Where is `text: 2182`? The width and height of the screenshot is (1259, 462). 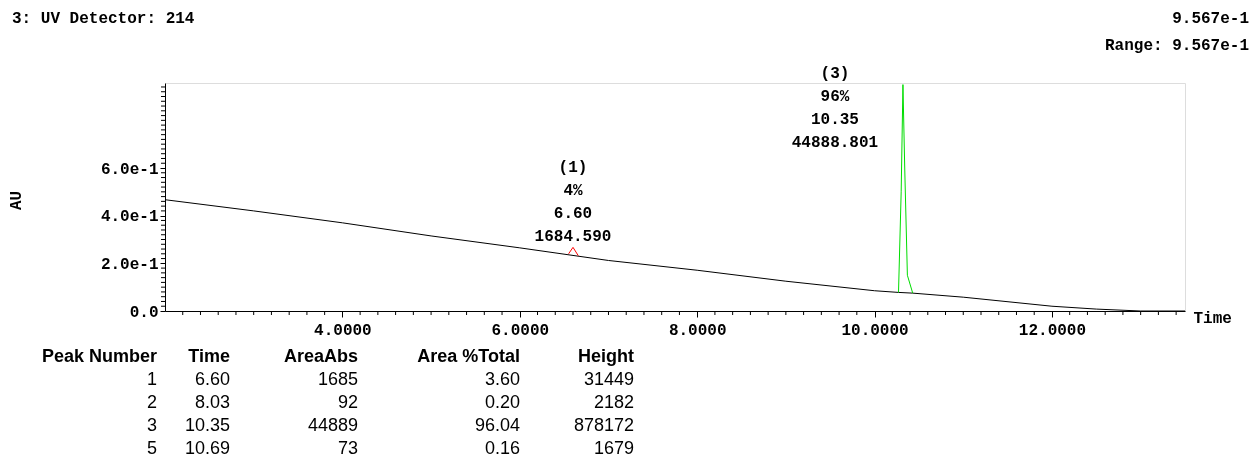
text: 2182 is located at coordinates (613, 402).